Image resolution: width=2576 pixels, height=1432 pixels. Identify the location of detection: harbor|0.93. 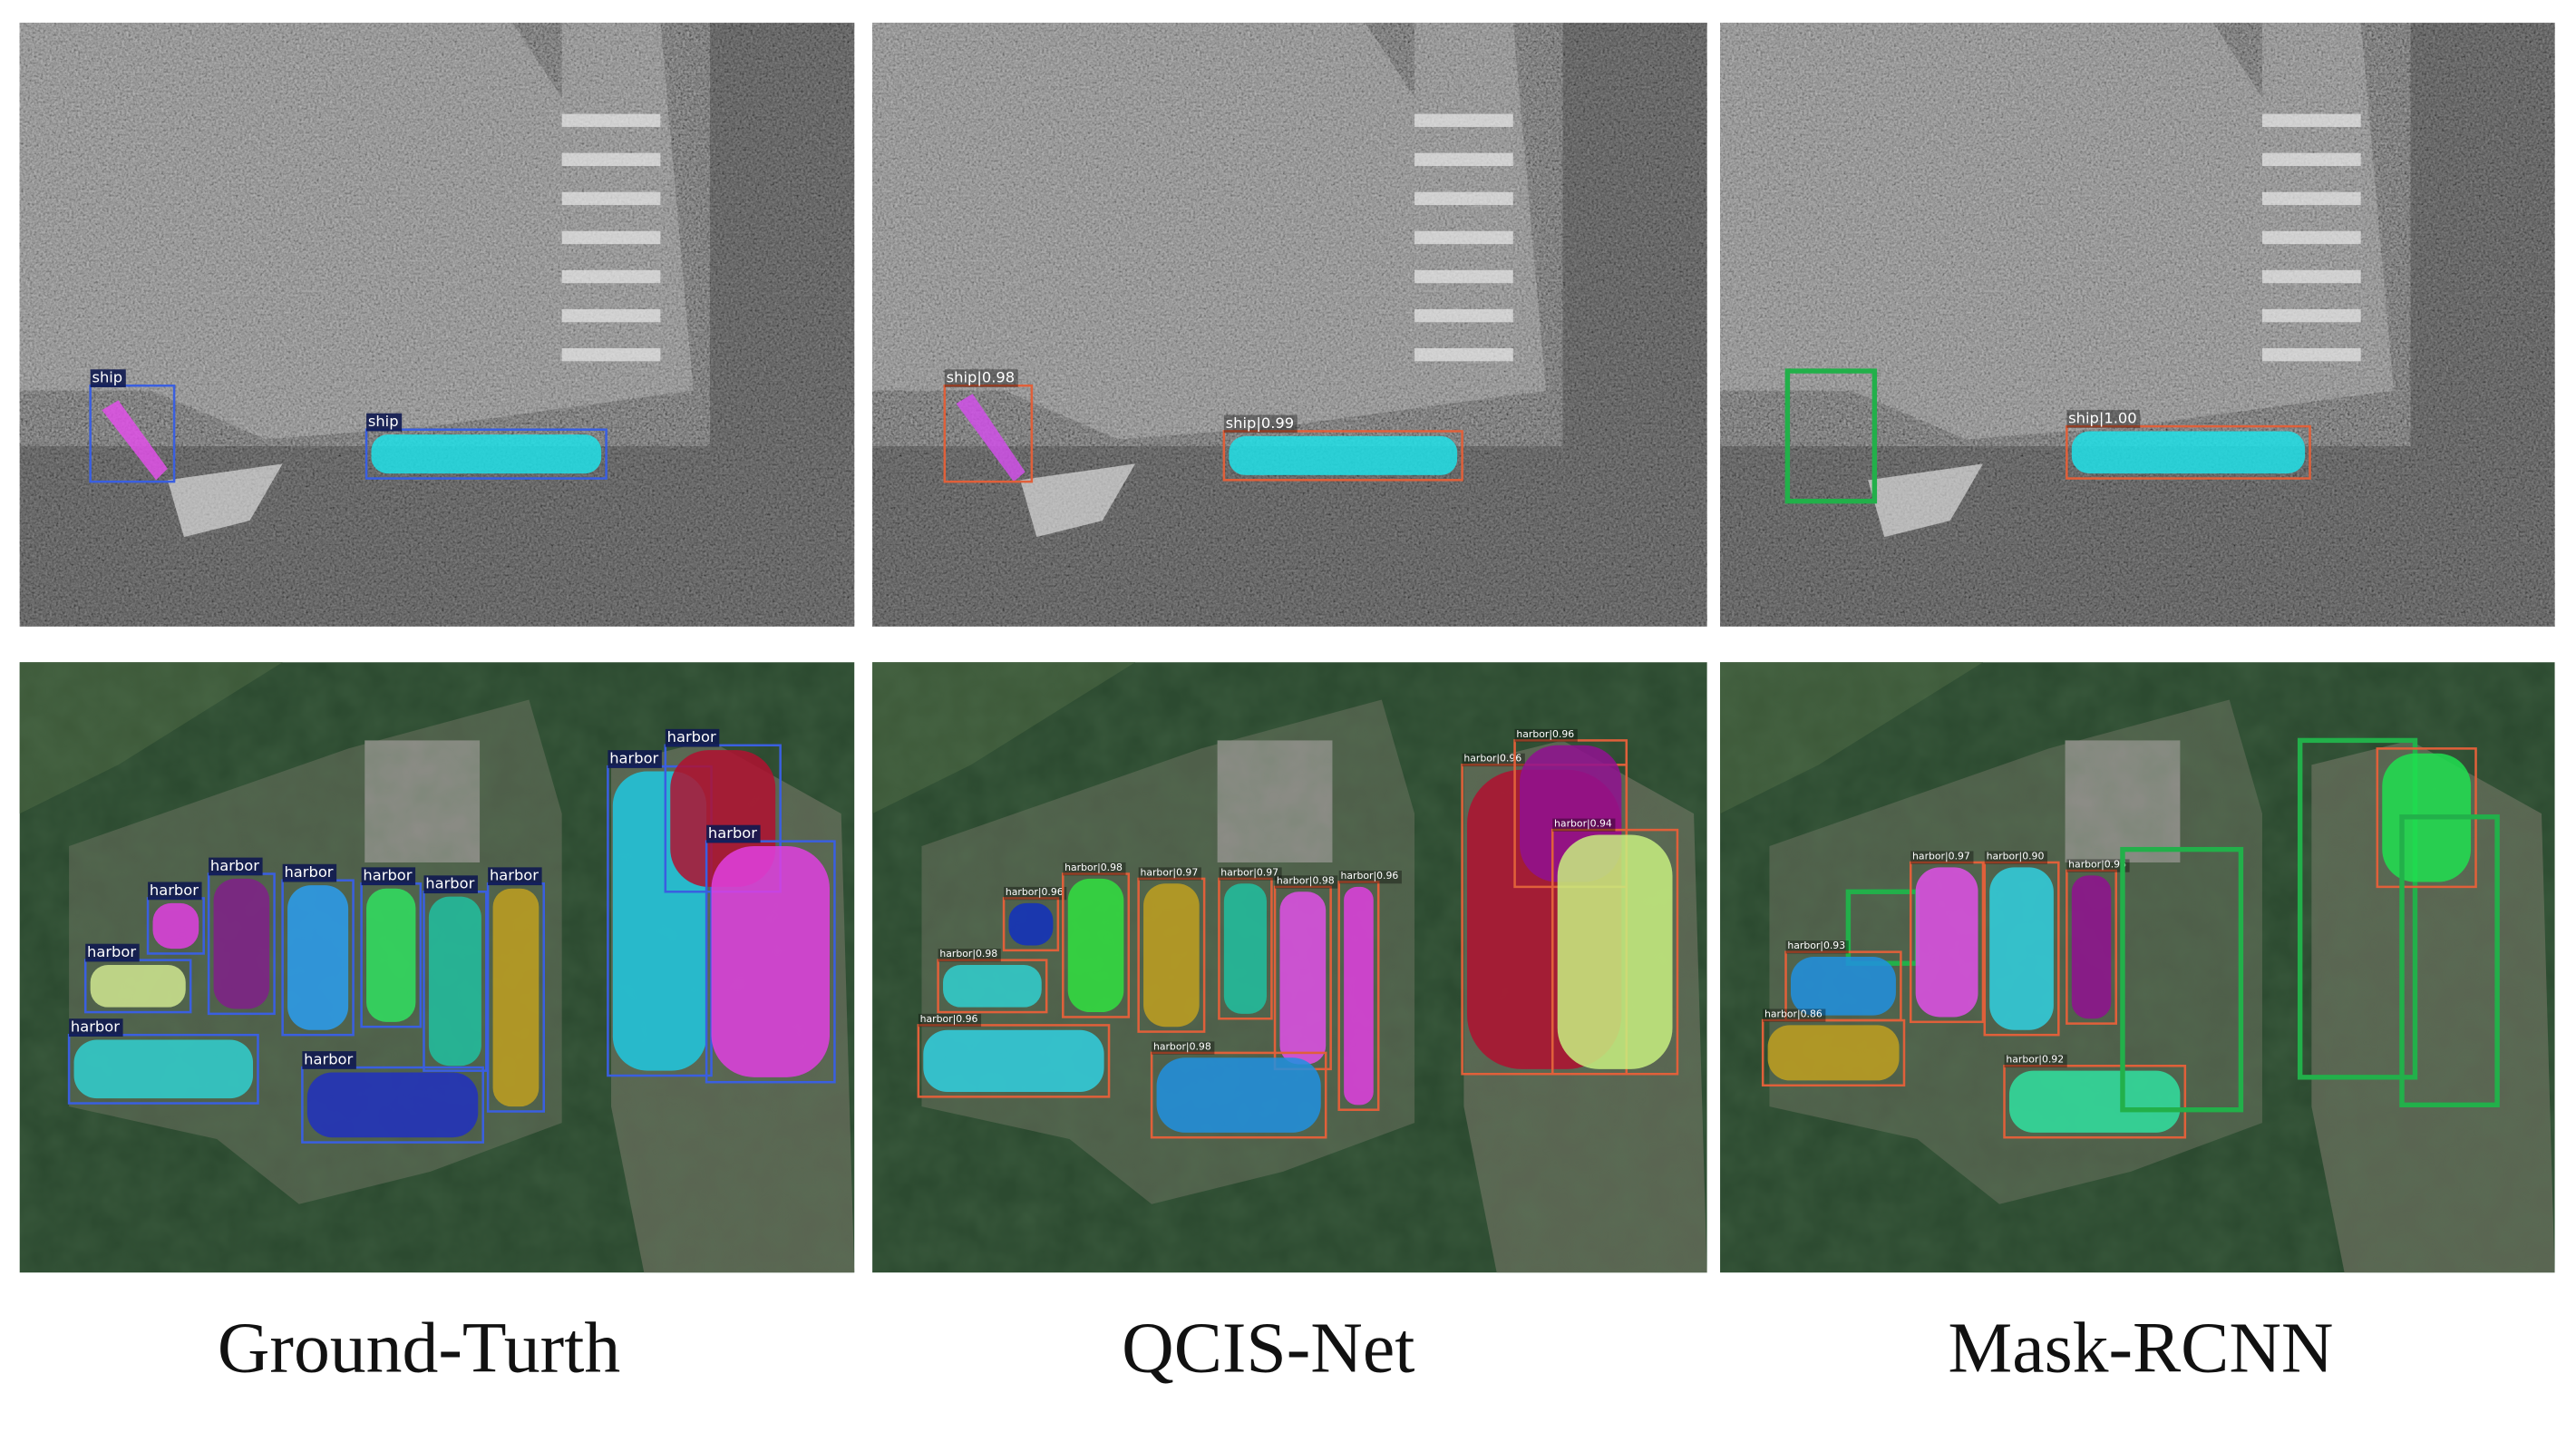
(1843, 981).